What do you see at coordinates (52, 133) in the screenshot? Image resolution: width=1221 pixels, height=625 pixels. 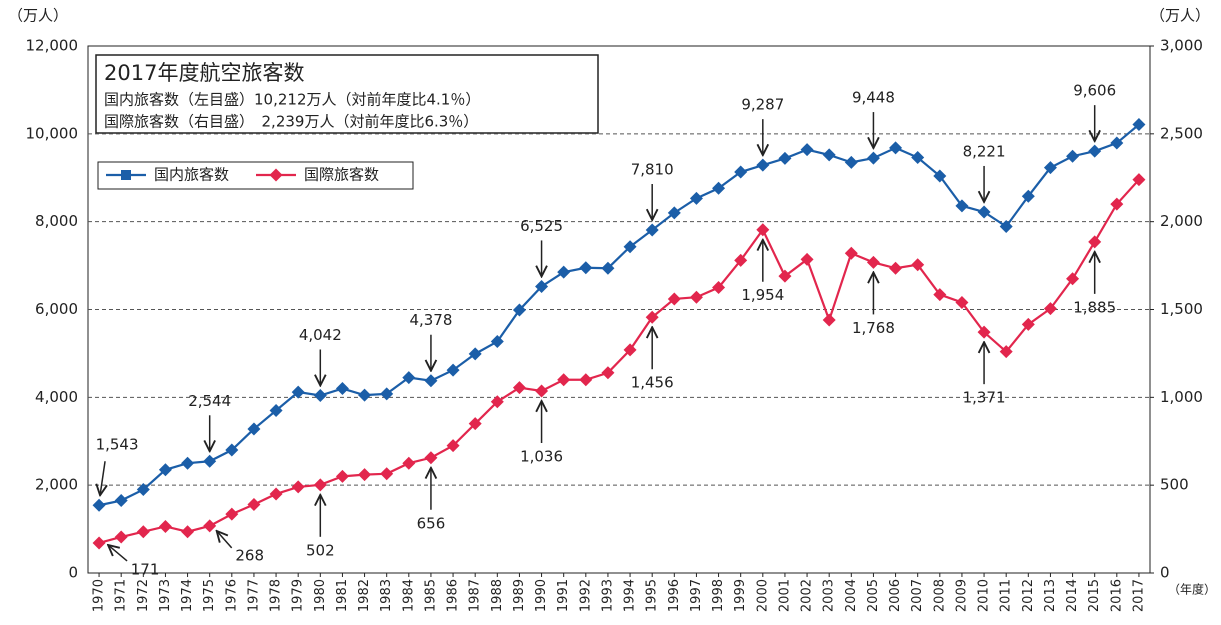 I see `y-tick-label: 10,000` at bounding box center [52, 133].